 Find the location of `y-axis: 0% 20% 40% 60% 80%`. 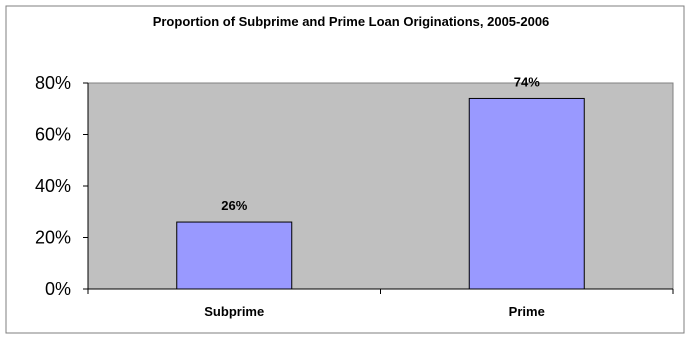

y-axis: 0% 20% 40% 60% 80% is located at coordinates (62, 186).